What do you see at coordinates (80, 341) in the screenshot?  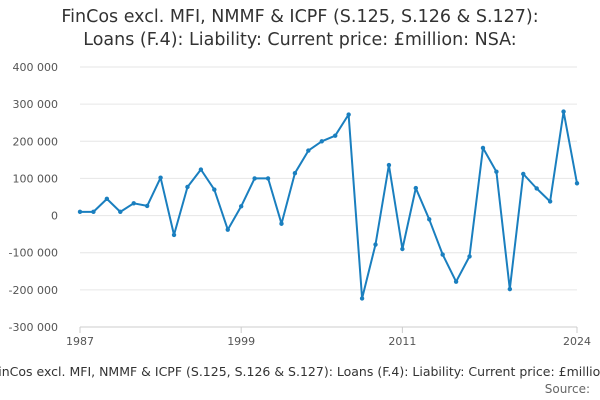 I see `x-tick-label: 1987` at bounding box center [80, 341].